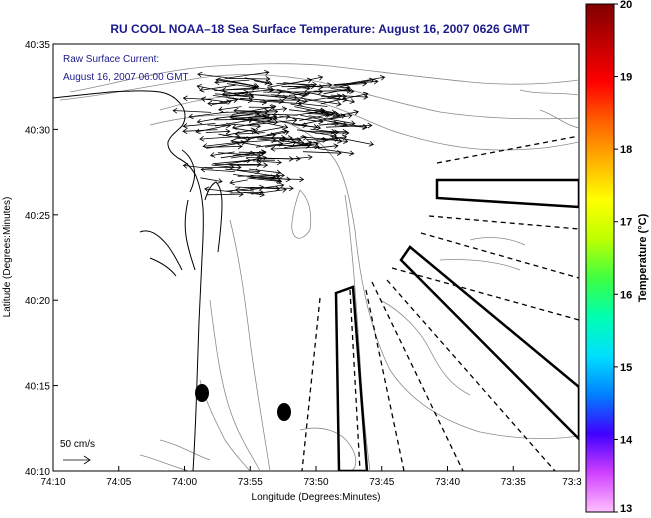 The image size is (651, 518). What do you see at coordinates (315, 482) in the screenshot?
I see `x-tick-label: 73:50` at bounding box center [315, 482].